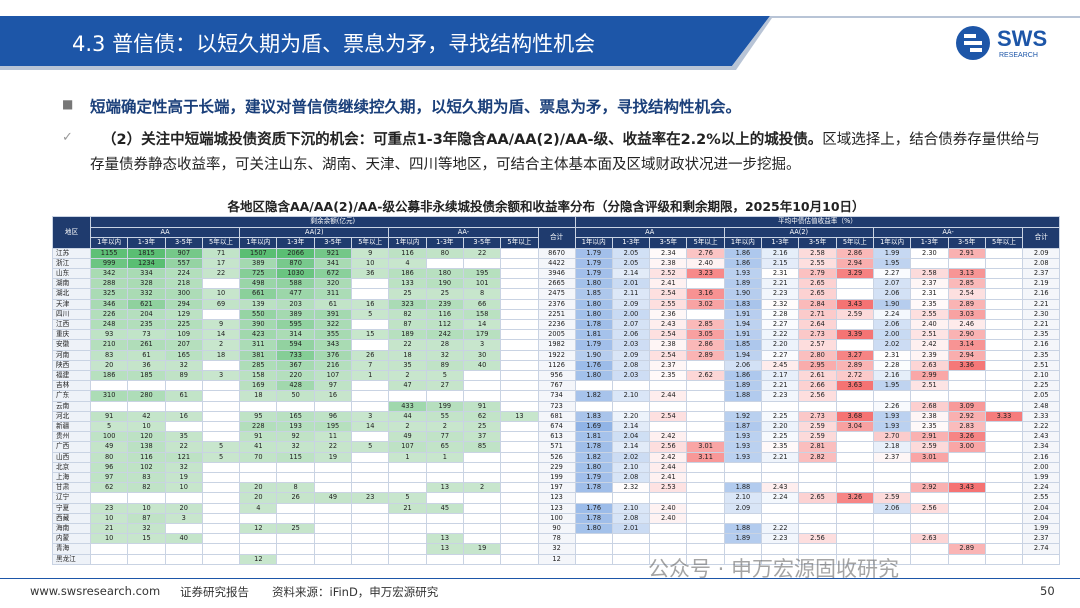 The image size is (1080, 608). I want to click on logo-subtext: RESEARCH, so click(1018, 55).